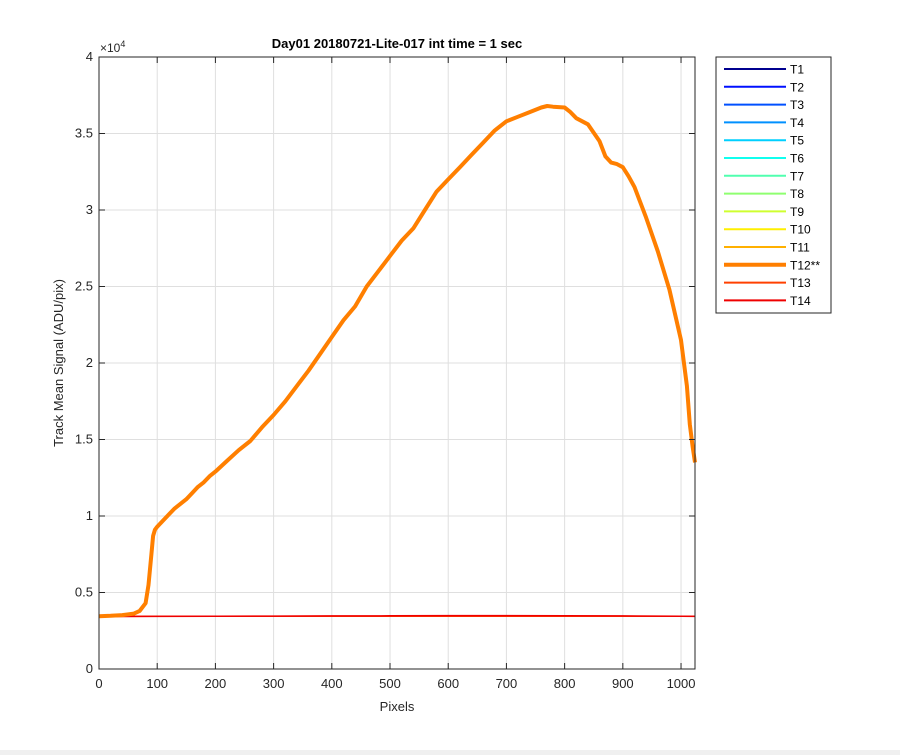  Describe the element at coordinates (58, 363) in the screenshot. I see `y-axis-label: Track Mean Signal (ADU/pix)` at that location.